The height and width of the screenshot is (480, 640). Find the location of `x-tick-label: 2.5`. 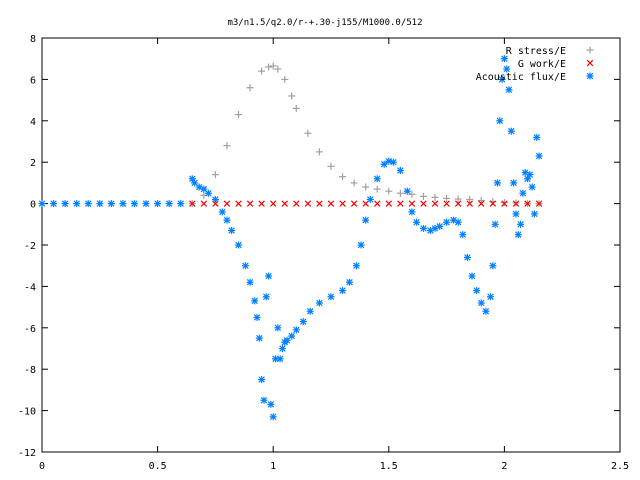

x-tick-label: 2.5 is located at coordinates (620, 466).